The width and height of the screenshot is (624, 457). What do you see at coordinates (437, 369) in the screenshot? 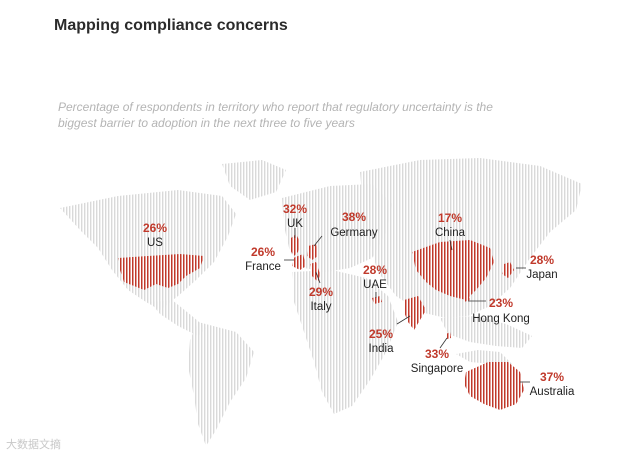
I see `label-singapore-name: Singapore` at bounding box center [437, 369].